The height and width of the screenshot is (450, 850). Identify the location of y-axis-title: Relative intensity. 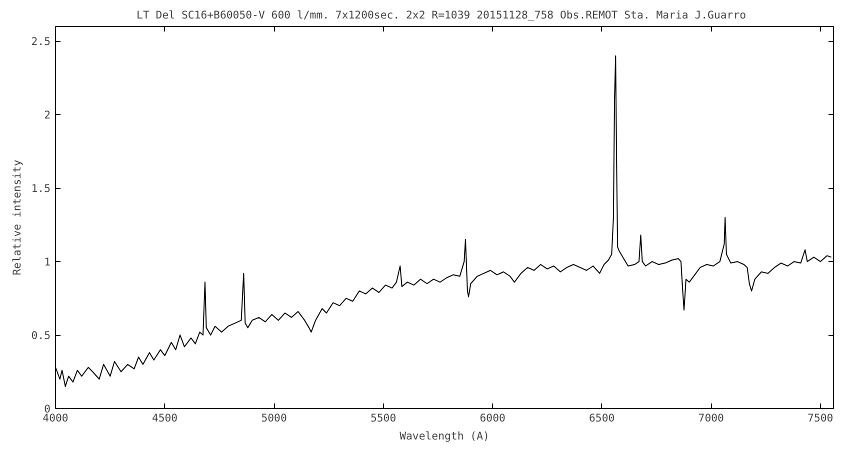
(17, 218).